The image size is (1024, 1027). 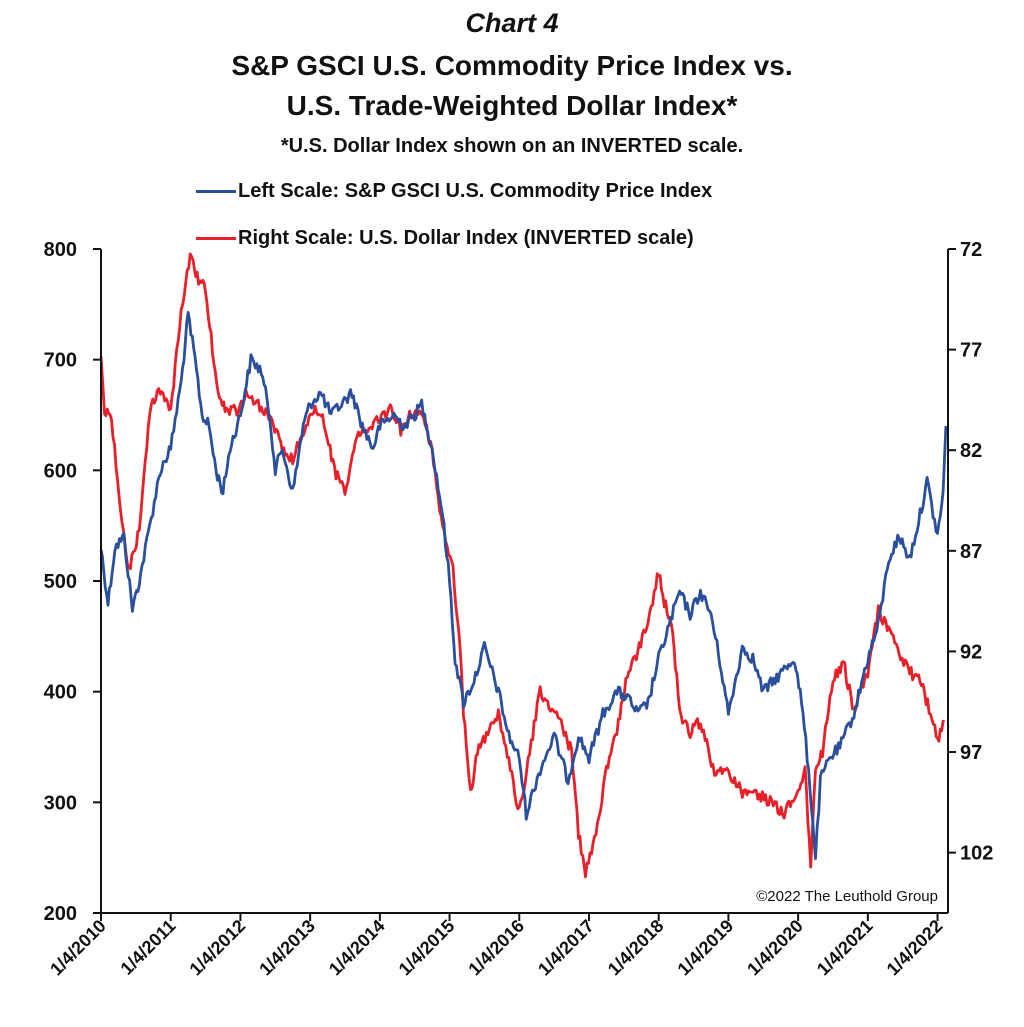 What do you see at coordinates (915, 948) in the screenshot?
I see `x-tick-label: 1/4/2022` at bounding box center [915, 948].